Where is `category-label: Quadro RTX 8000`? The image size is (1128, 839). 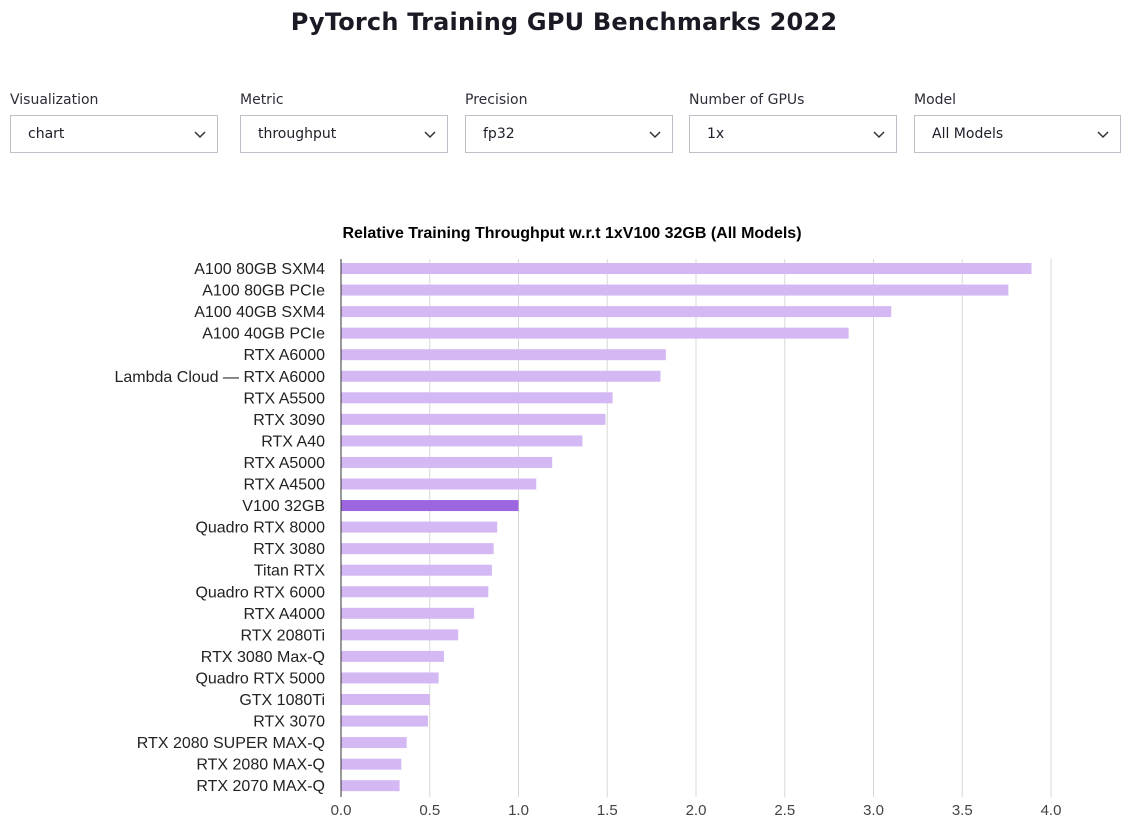
category-label: Quadro RTX 8000 is located at coordinates (260, 528).